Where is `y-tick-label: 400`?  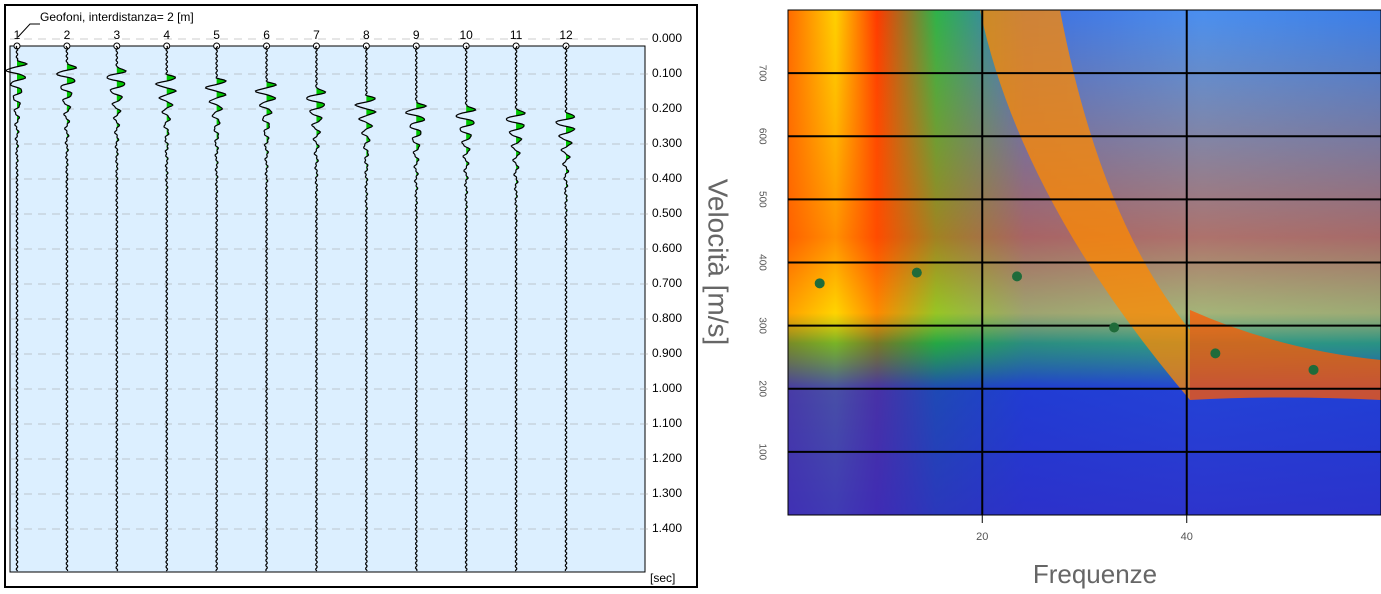
y-tick-label: 400 is located at coordinates (761, 262).